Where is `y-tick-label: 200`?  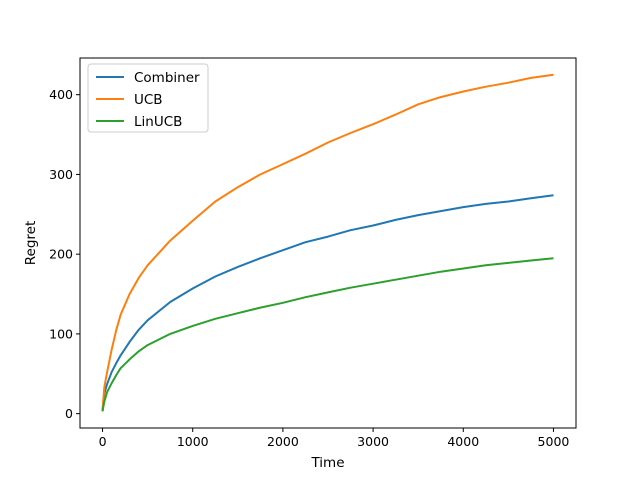 y-tick-label: 200 is located at coordinates (61, 254).